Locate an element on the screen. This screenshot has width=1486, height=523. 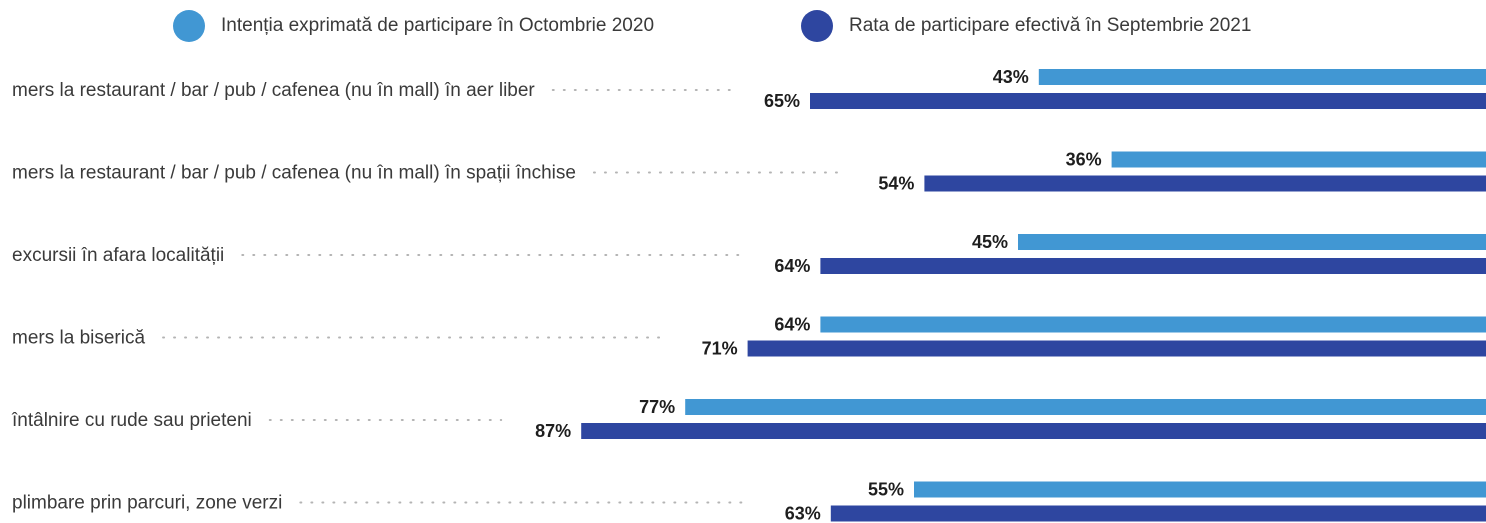
value-label-september-2021: 64% is located at coordinates (792, 266).